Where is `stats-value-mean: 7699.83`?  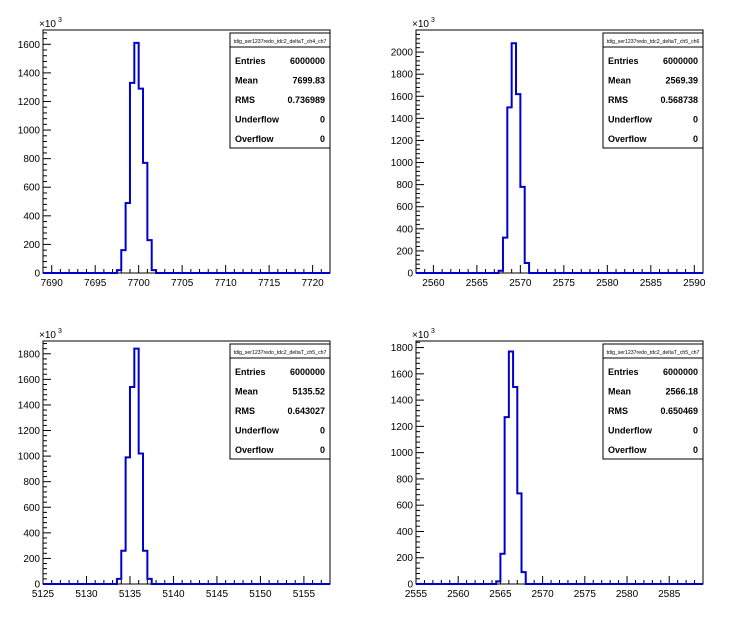 stats-value-mean: 7699.83 is located at coordinates (308, 81).